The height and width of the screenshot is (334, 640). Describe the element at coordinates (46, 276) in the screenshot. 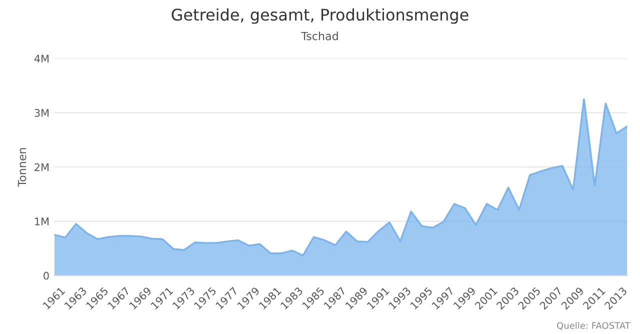

I see `y-tick-label: 0` at that location.